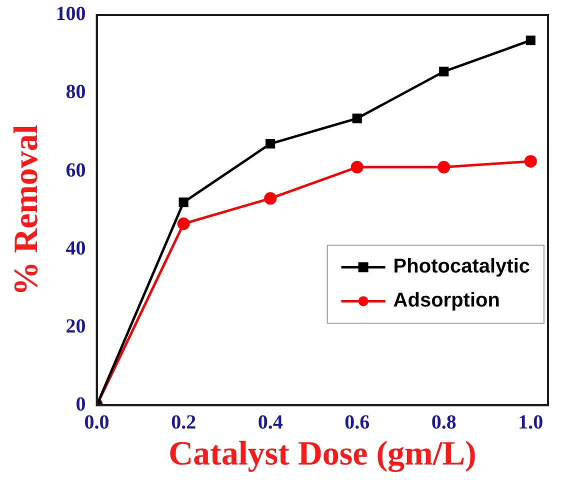 This screenshot has height=480, width=562. I want to click on legend-label: Adsorption, so click(446, 301).